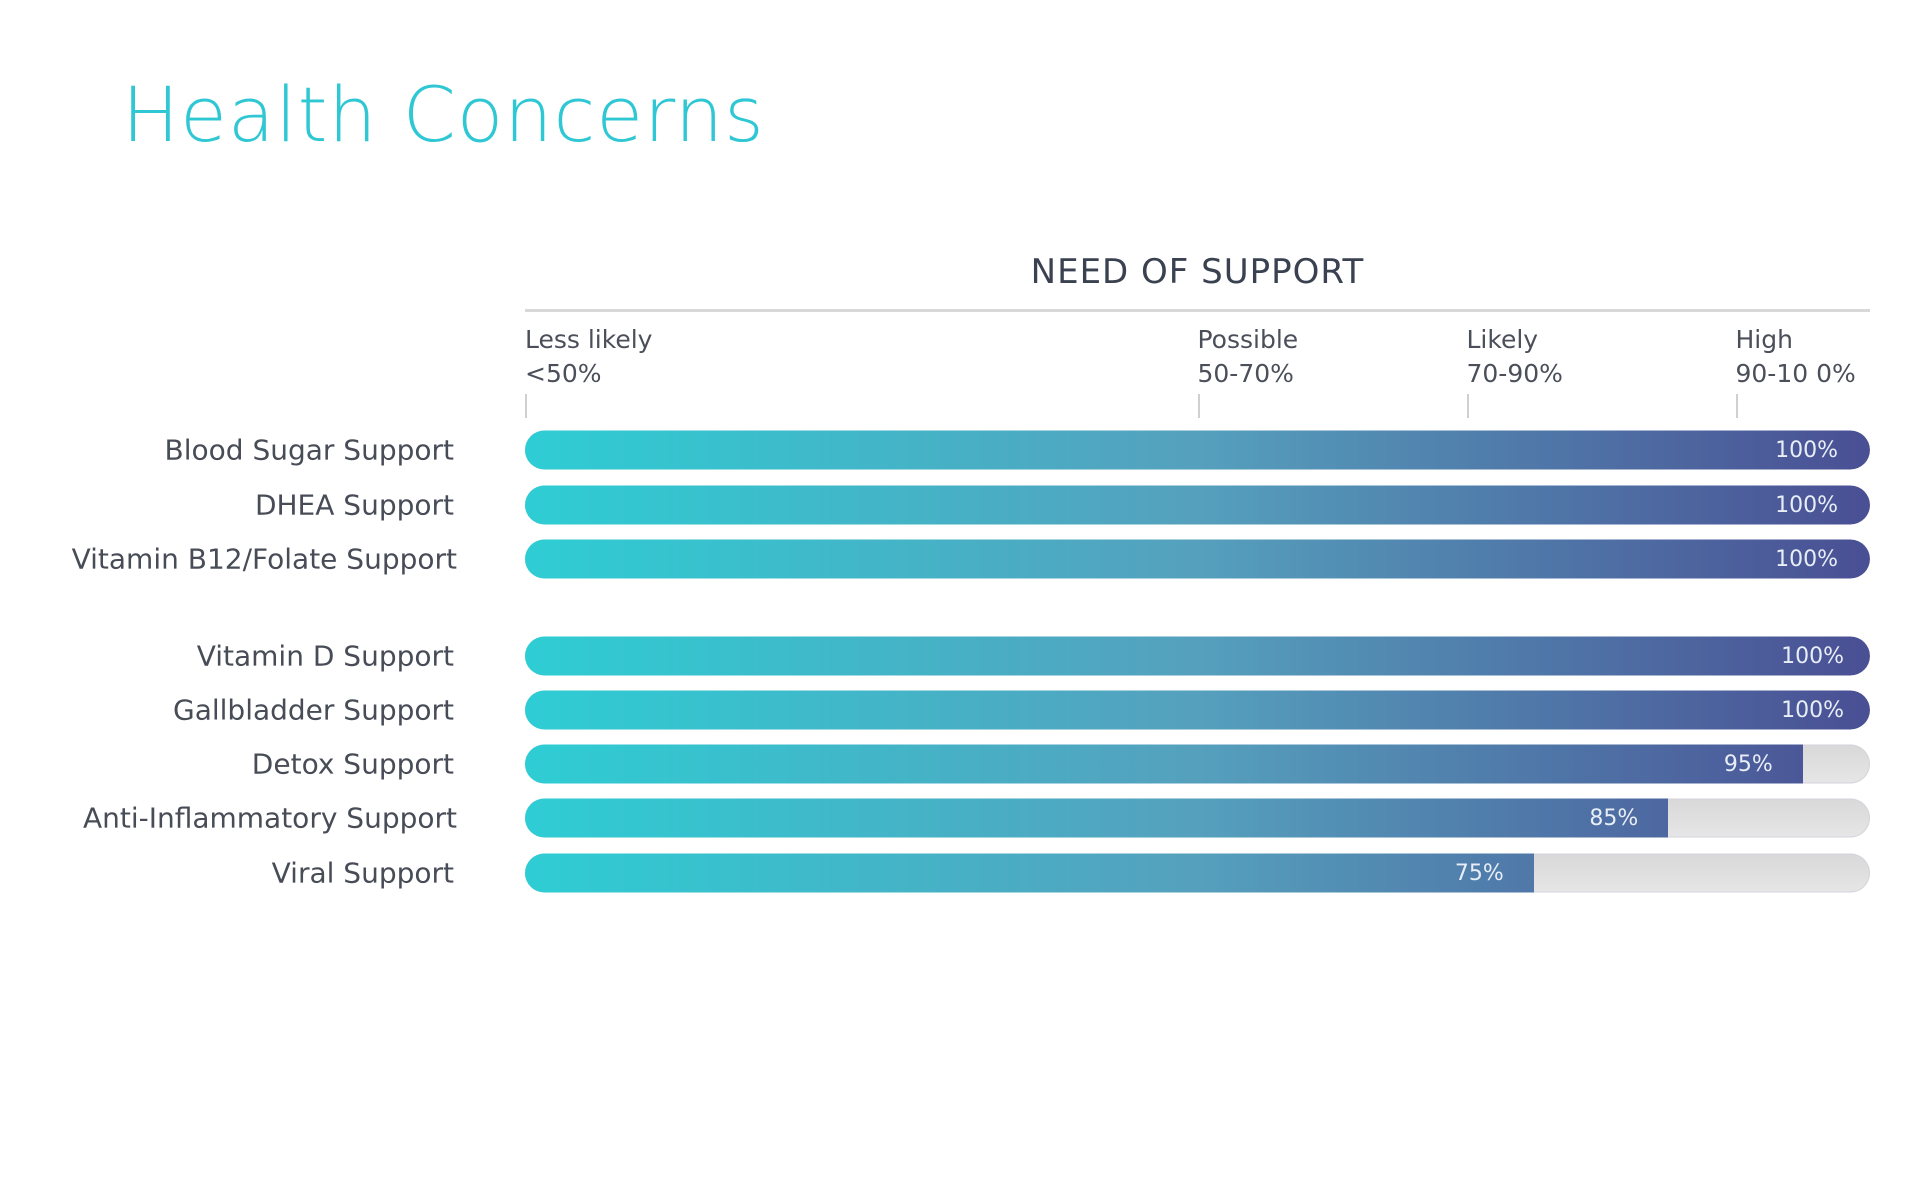  I want to click on bar: 85%, so click(1097, 818).